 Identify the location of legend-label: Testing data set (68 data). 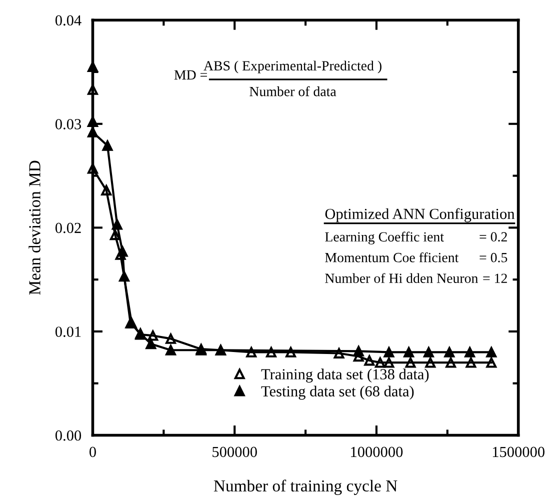
(337, 393).